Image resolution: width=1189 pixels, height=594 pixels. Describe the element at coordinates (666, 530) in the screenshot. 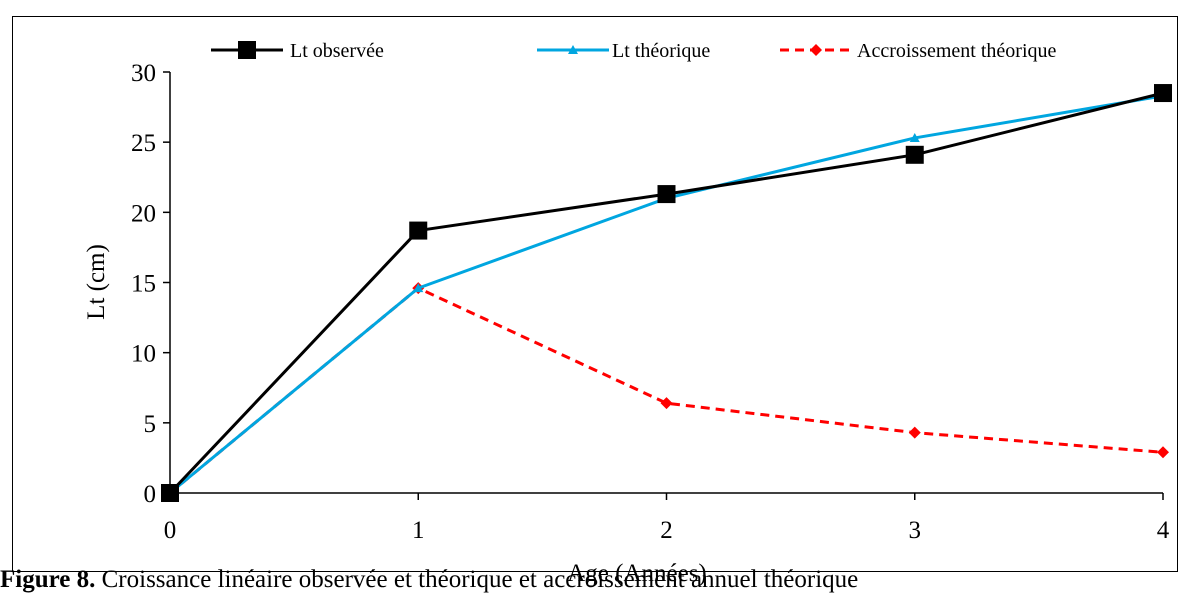

I see `x-tick-label: 2` at that location.